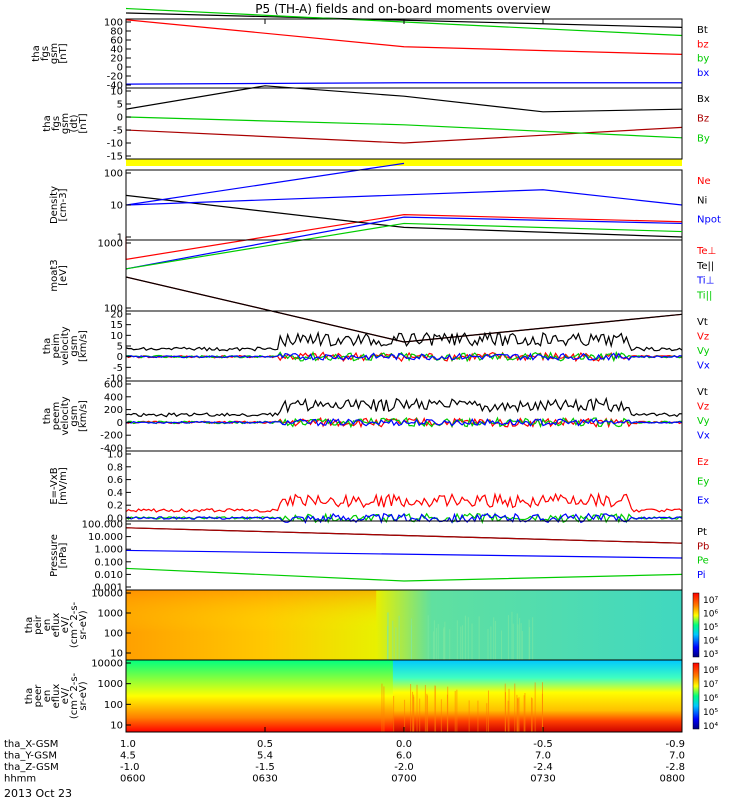 Image resolution: width=750 pixels, height=800 pixels. I want to click on series-line-bz, so click(404, 37).